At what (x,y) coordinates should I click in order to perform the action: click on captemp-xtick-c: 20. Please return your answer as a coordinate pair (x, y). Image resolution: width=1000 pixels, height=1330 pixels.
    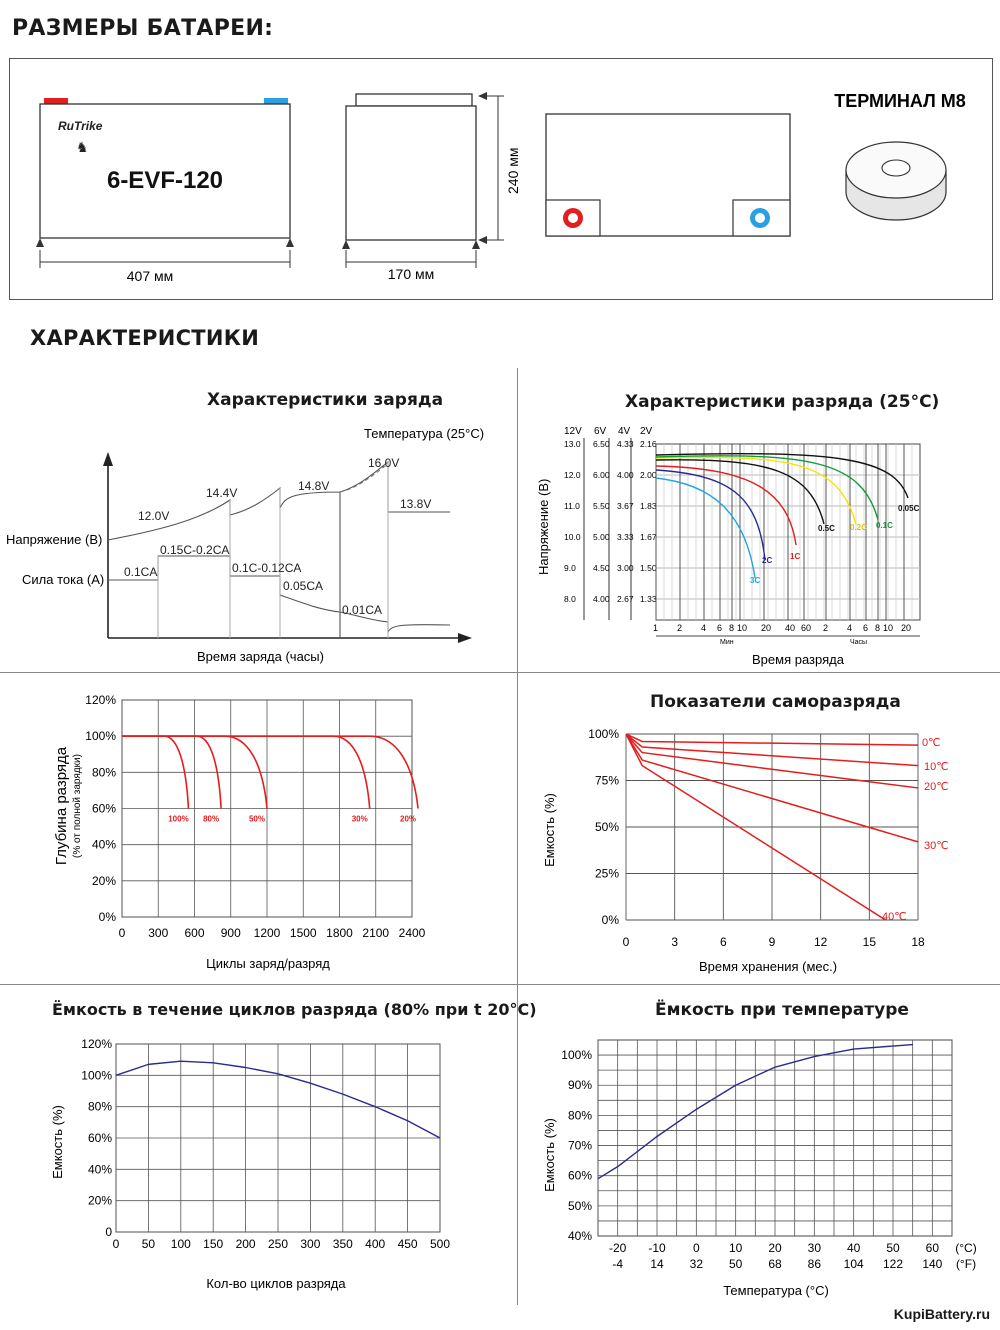
    Looking at the image, I should click on (775, 1248).